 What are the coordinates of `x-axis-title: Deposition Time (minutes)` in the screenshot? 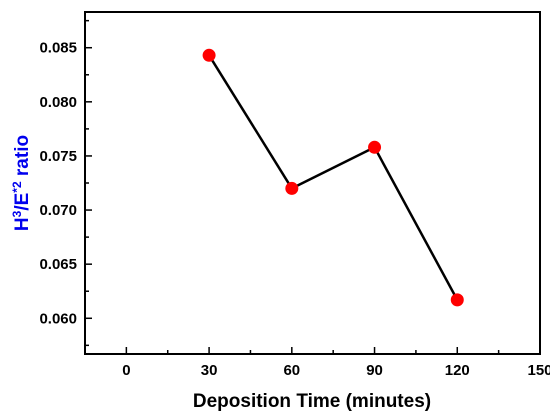 It's located at (312, 401).